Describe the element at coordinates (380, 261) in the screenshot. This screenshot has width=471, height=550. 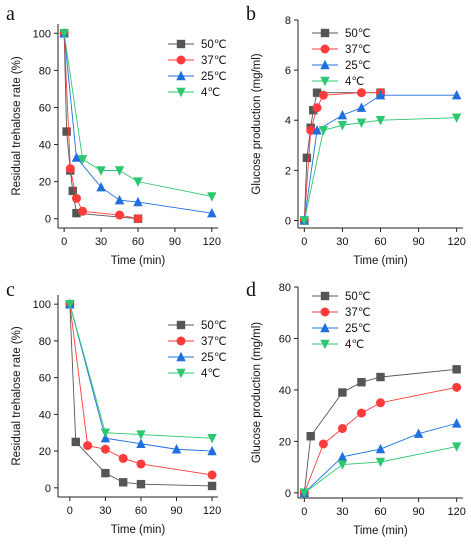
I see `x-axis-title: Time (min)` at that location.